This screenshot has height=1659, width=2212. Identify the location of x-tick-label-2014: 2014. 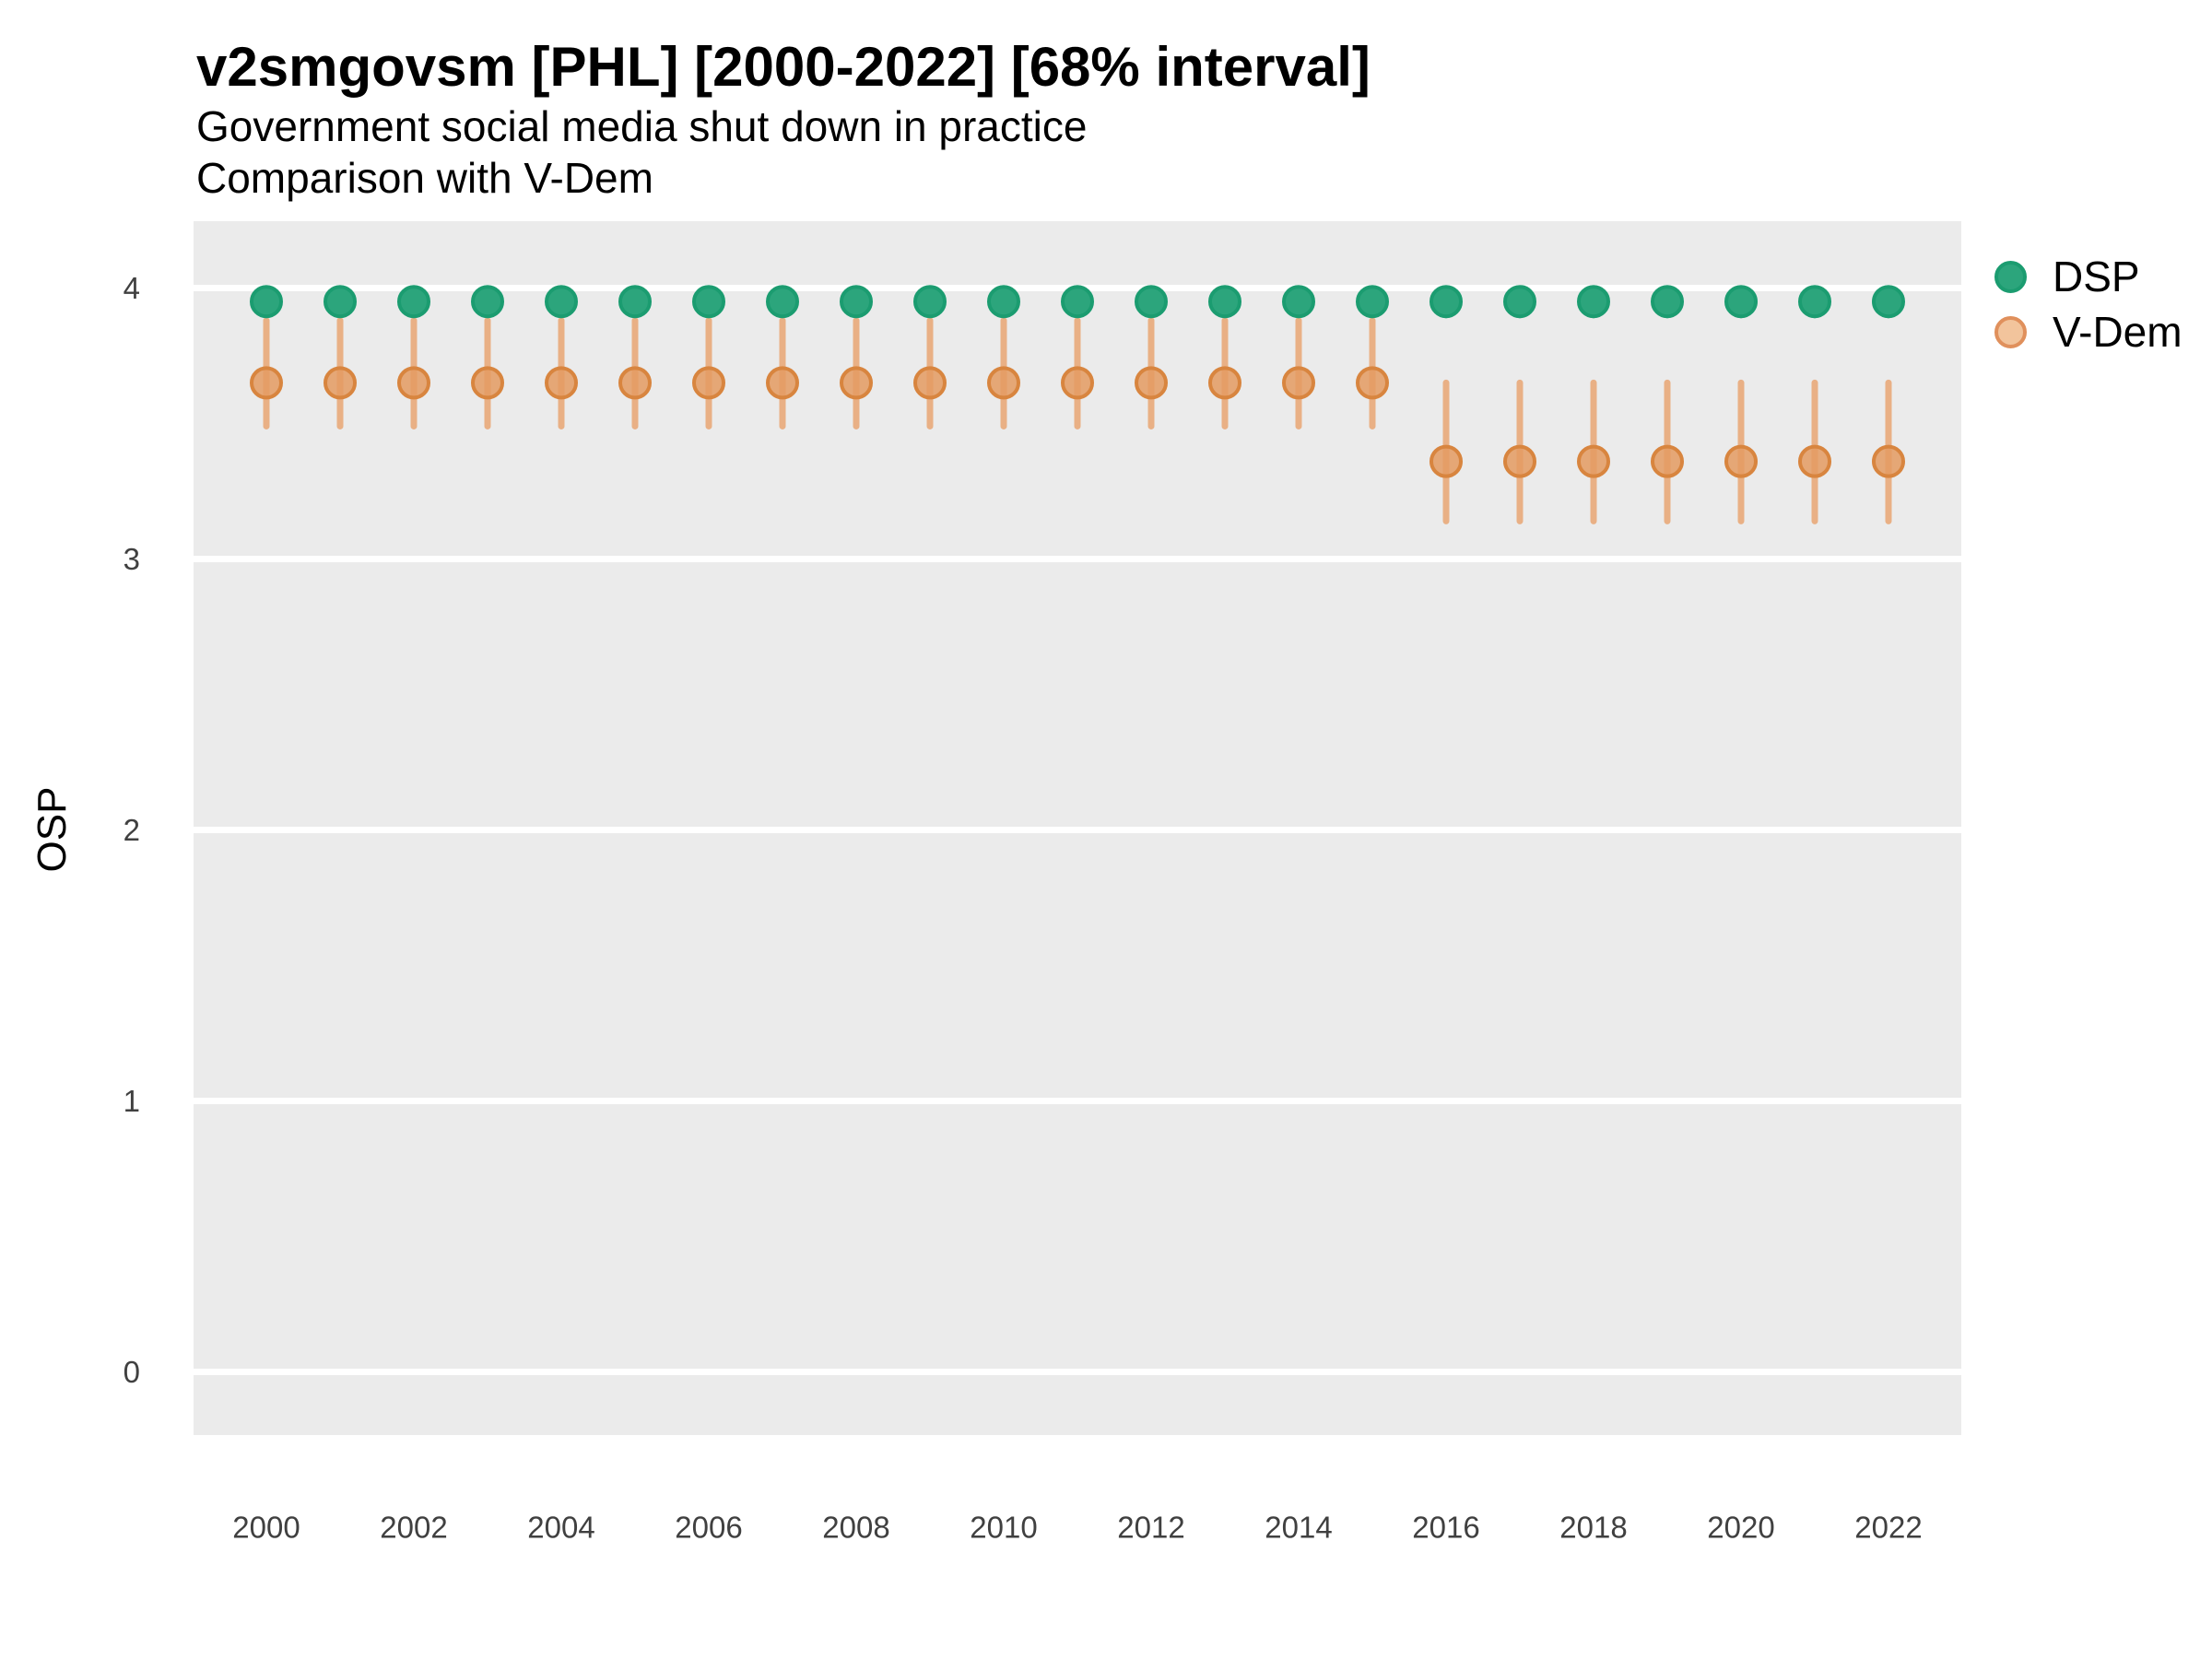
(1298, 1528).